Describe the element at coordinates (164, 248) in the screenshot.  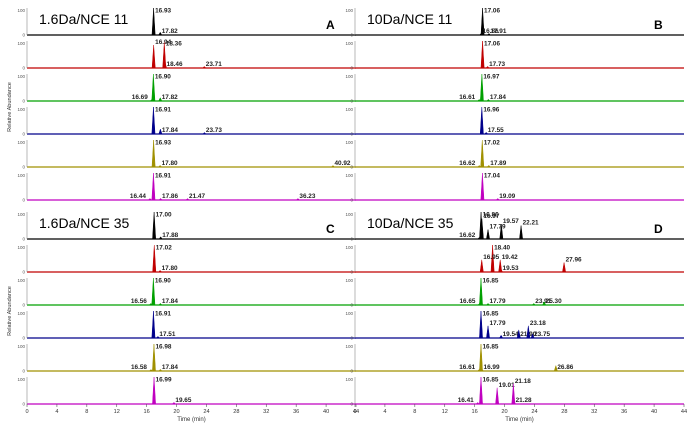
I see `peak-label-C-1-0: 17.02` at that location.